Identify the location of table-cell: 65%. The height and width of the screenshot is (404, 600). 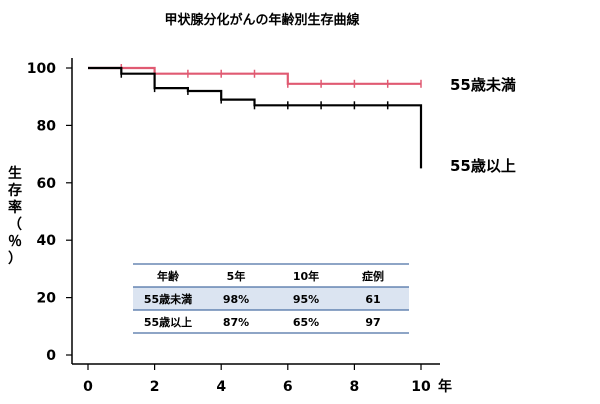
(306, 322).